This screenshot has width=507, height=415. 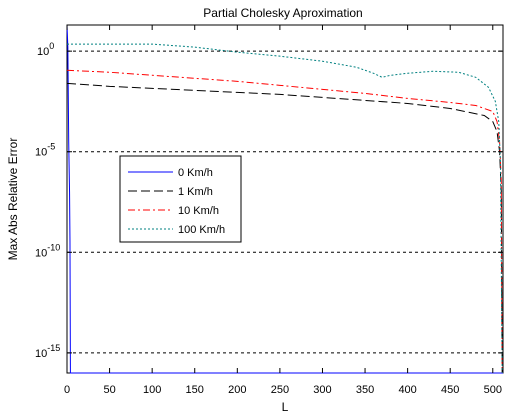 What do you see at coordinates (237, 390) in the screenshot?
I see `x-tick-label-4: 200` at bounding box center [237, 390].